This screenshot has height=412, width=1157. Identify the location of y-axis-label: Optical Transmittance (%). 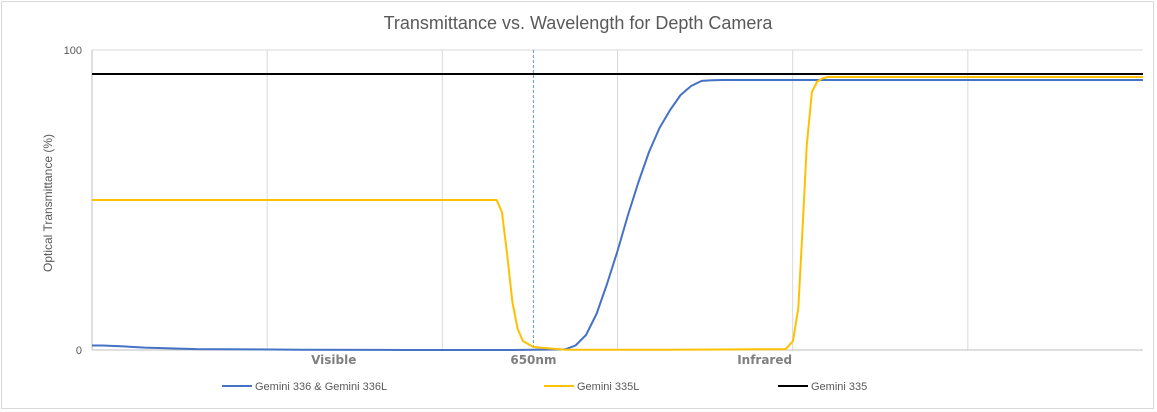
(48, 203).